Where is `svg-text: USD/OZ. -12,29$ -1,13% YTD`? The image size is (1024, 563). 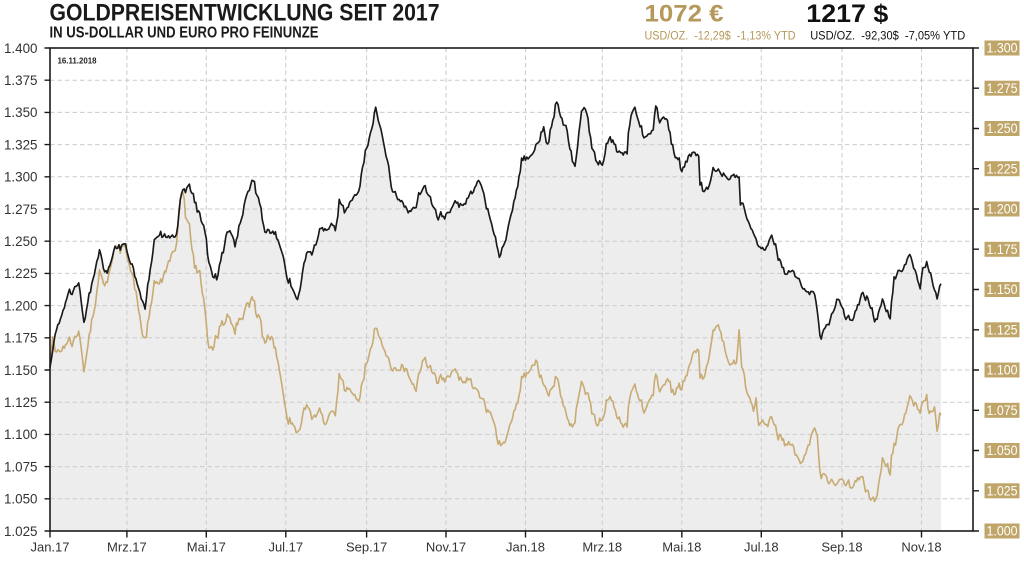 svg-text: USD/OZ. -12,29$ -1,13% YTD is located at coordinates (720, 35).